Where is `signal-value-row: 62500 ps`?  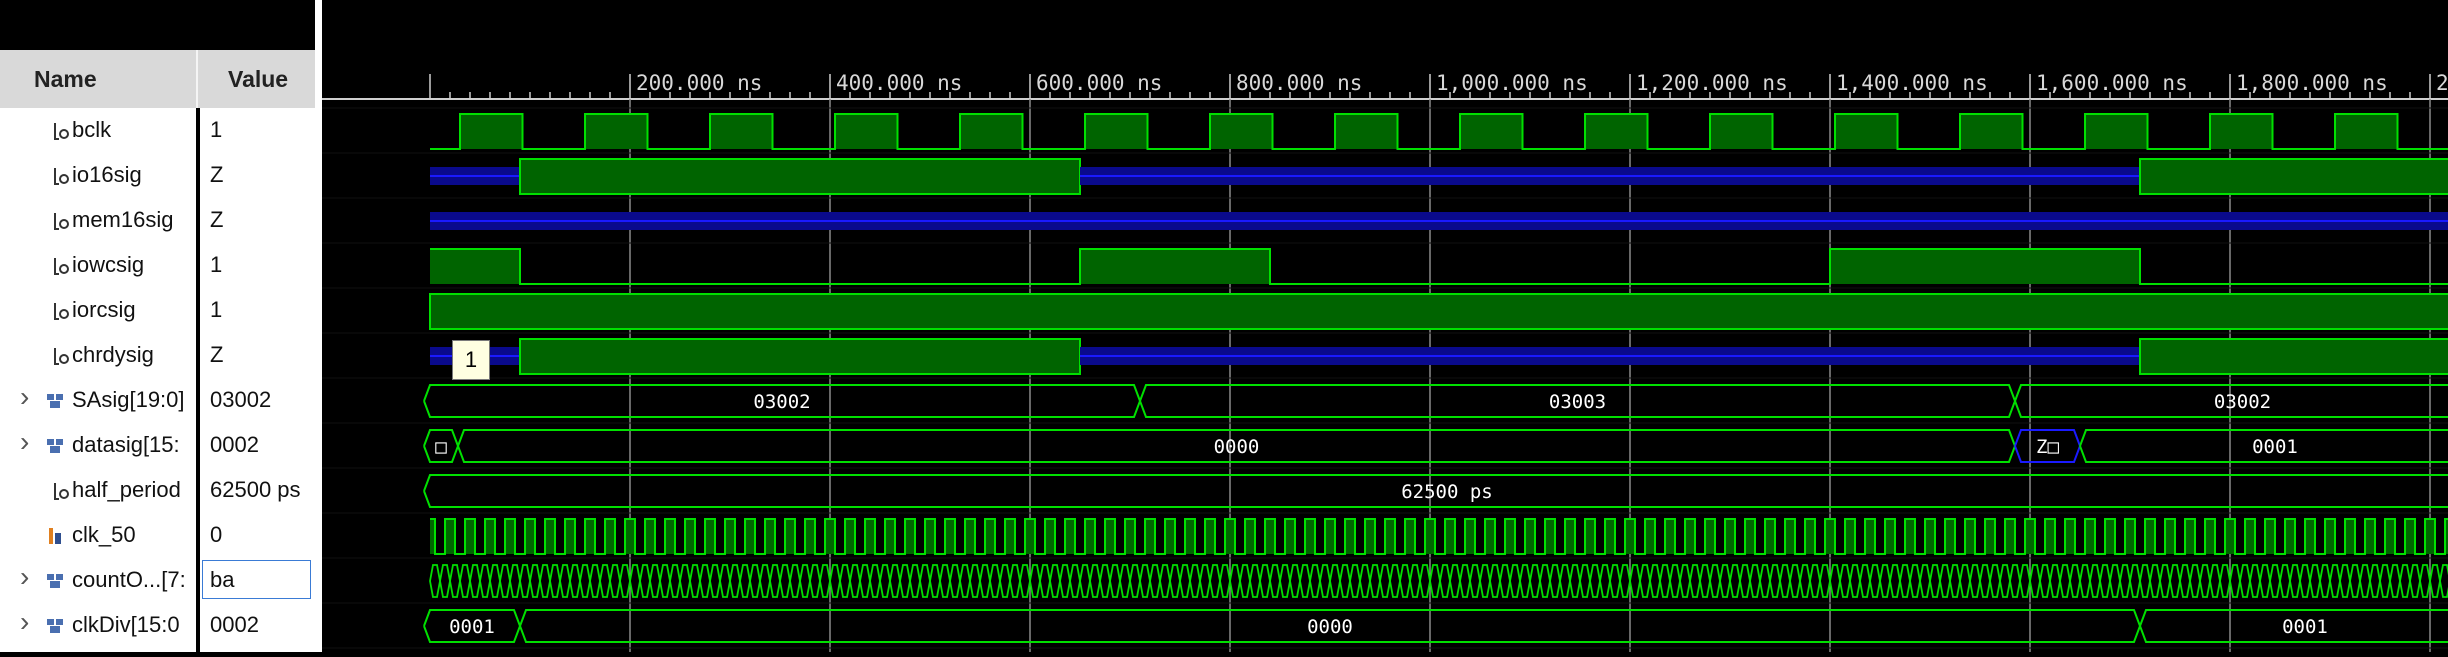
signal-value-row: 62500 ps is located at coordinates (257, 490).